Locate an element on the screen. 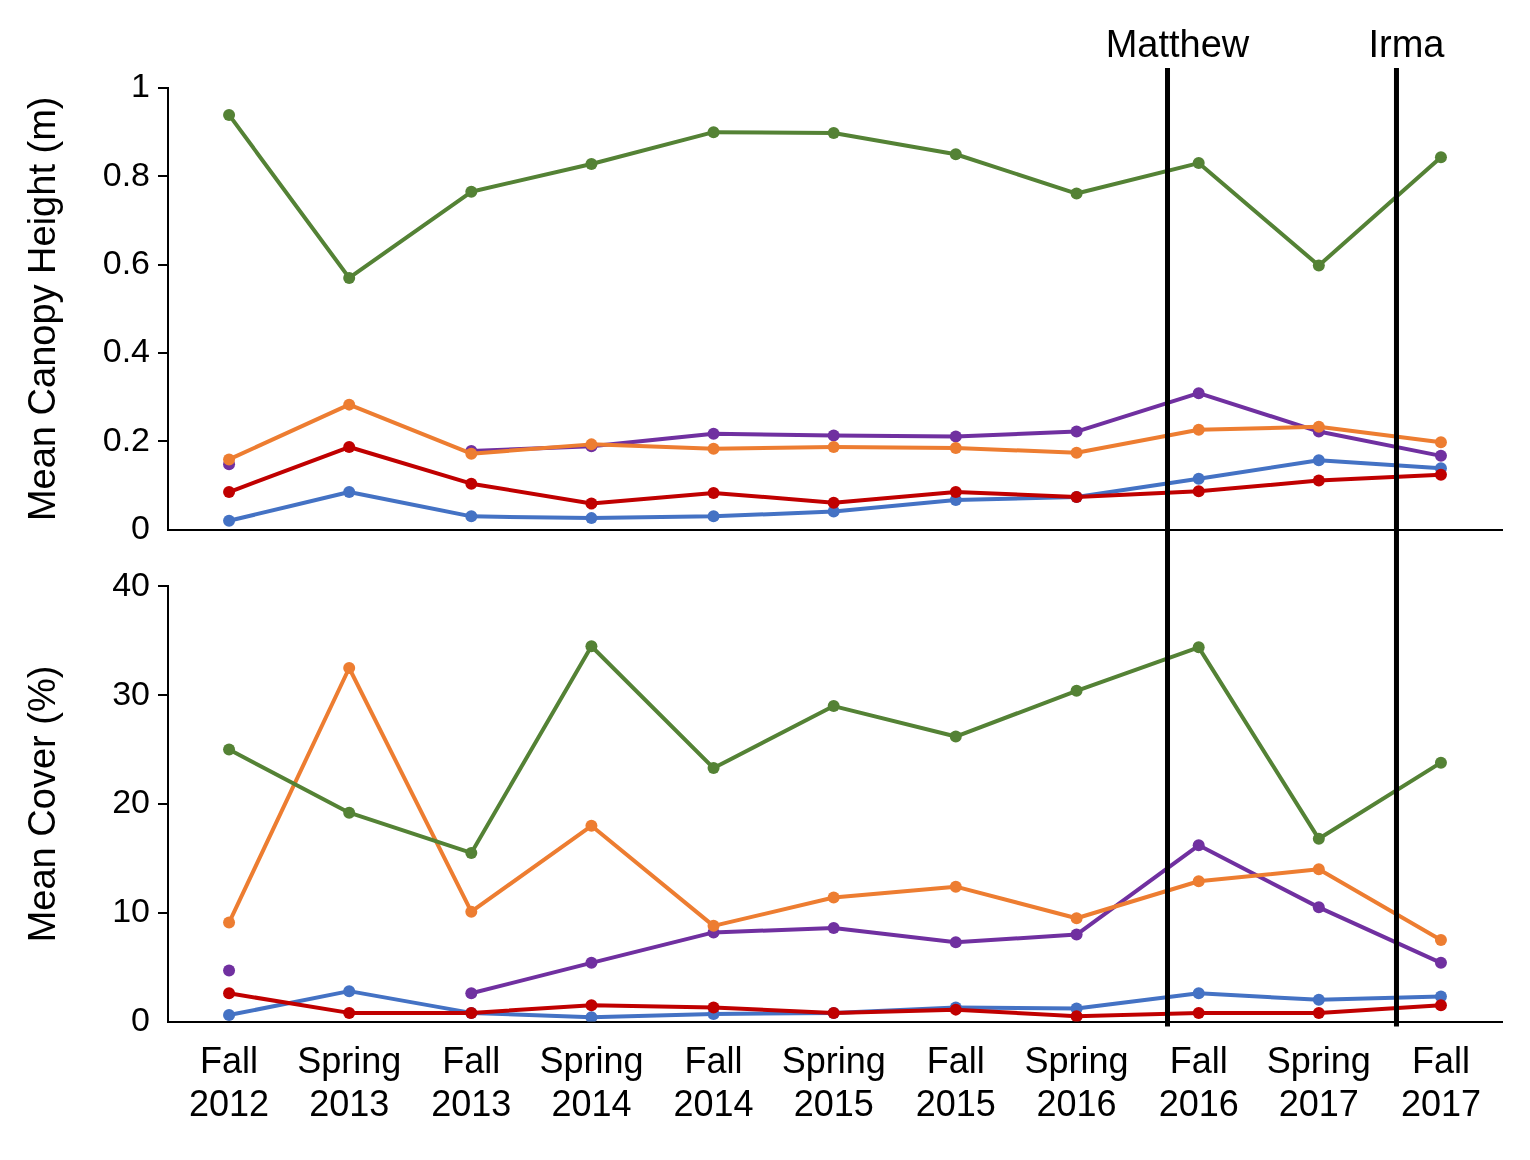 The width and height of the screenshot is (1530, 1160). ref-line-label: Irma is located at coordinates (1407, 44).